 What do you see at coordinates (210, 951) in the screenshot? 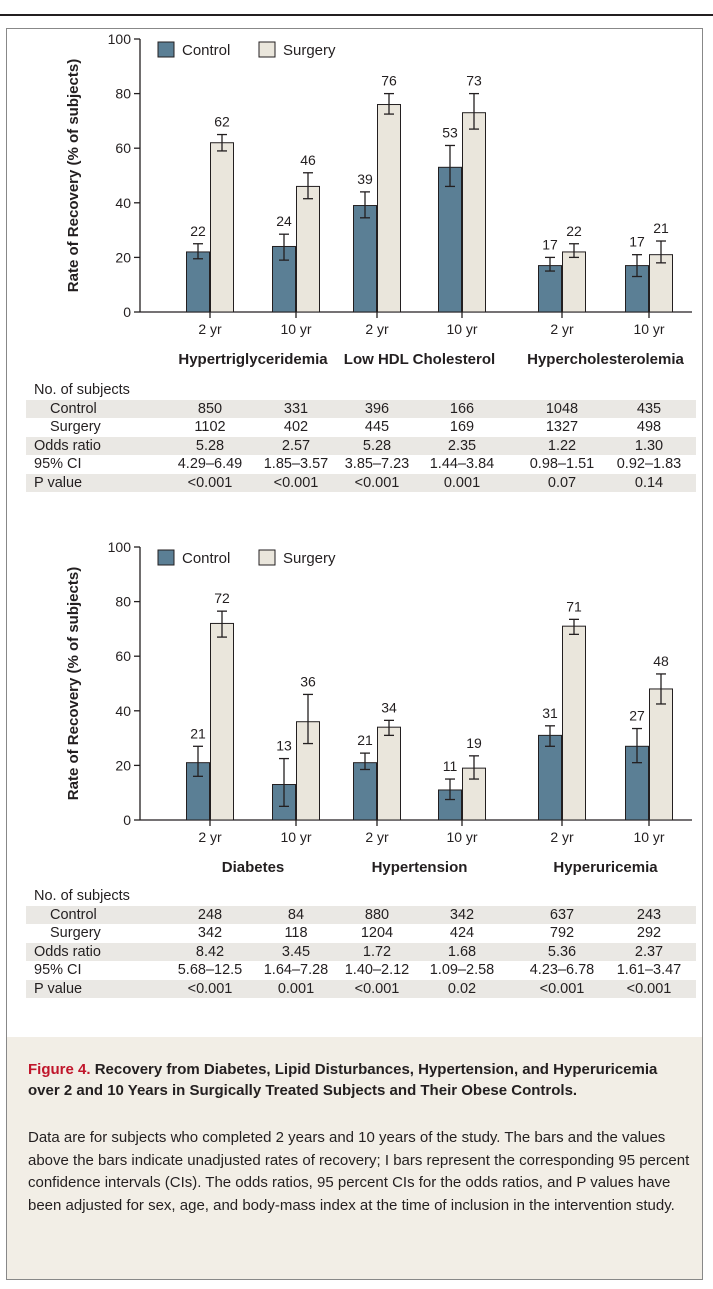
I see `table-cell: 8.42` at bounding box center [210, 951].